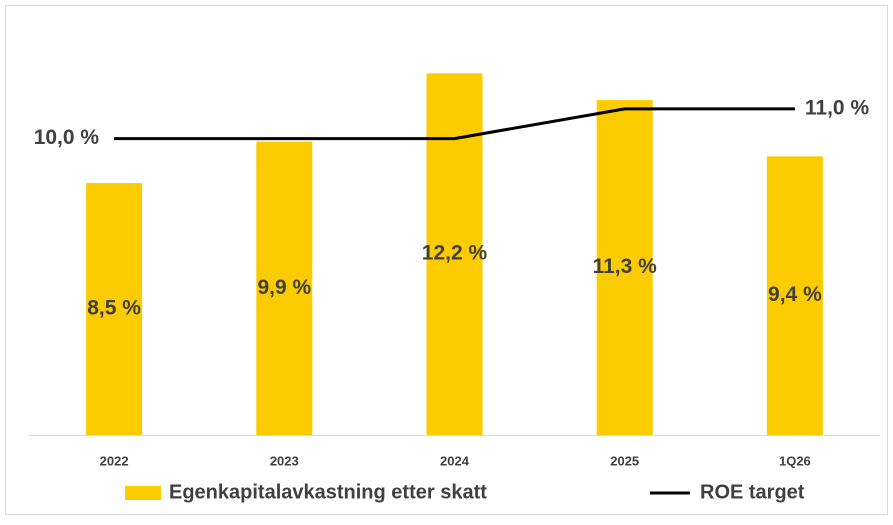 This screenshot has height=525, width=893. Describe the element at coordinates (328, 492) in the screenshot. I see `legend-label: Egenkapitalavkastning etter skatt` at that location.